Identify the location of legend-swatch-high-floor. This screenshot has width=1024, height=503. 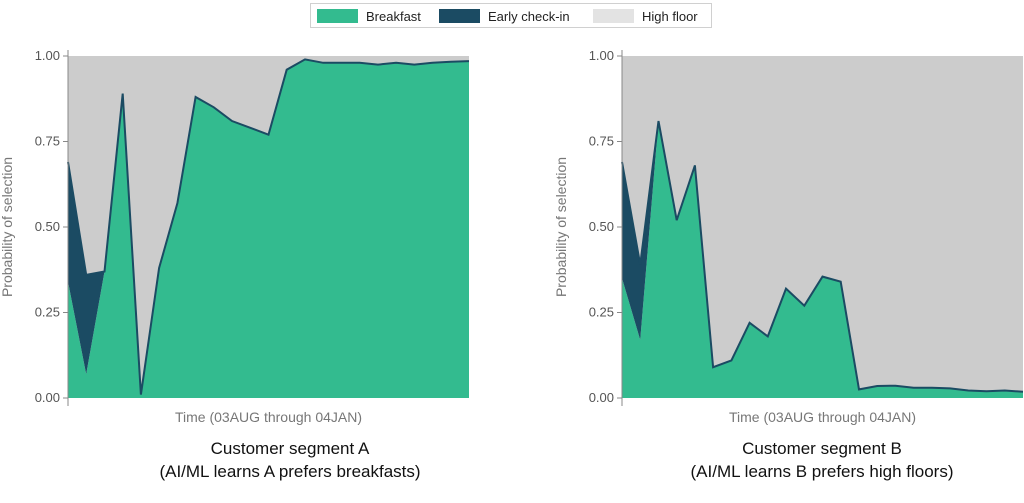
(613, 16).